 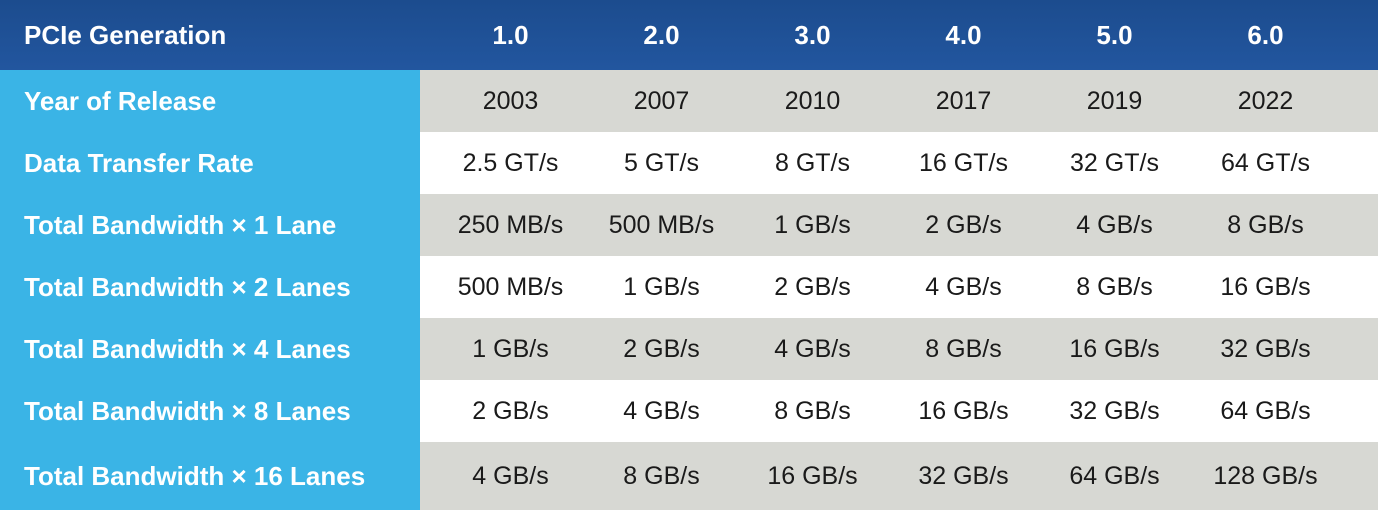 What do you see at coordinates (812, 100) in the screenshot?
I see `table-cell: 2010` at bounding box center [812, 100].